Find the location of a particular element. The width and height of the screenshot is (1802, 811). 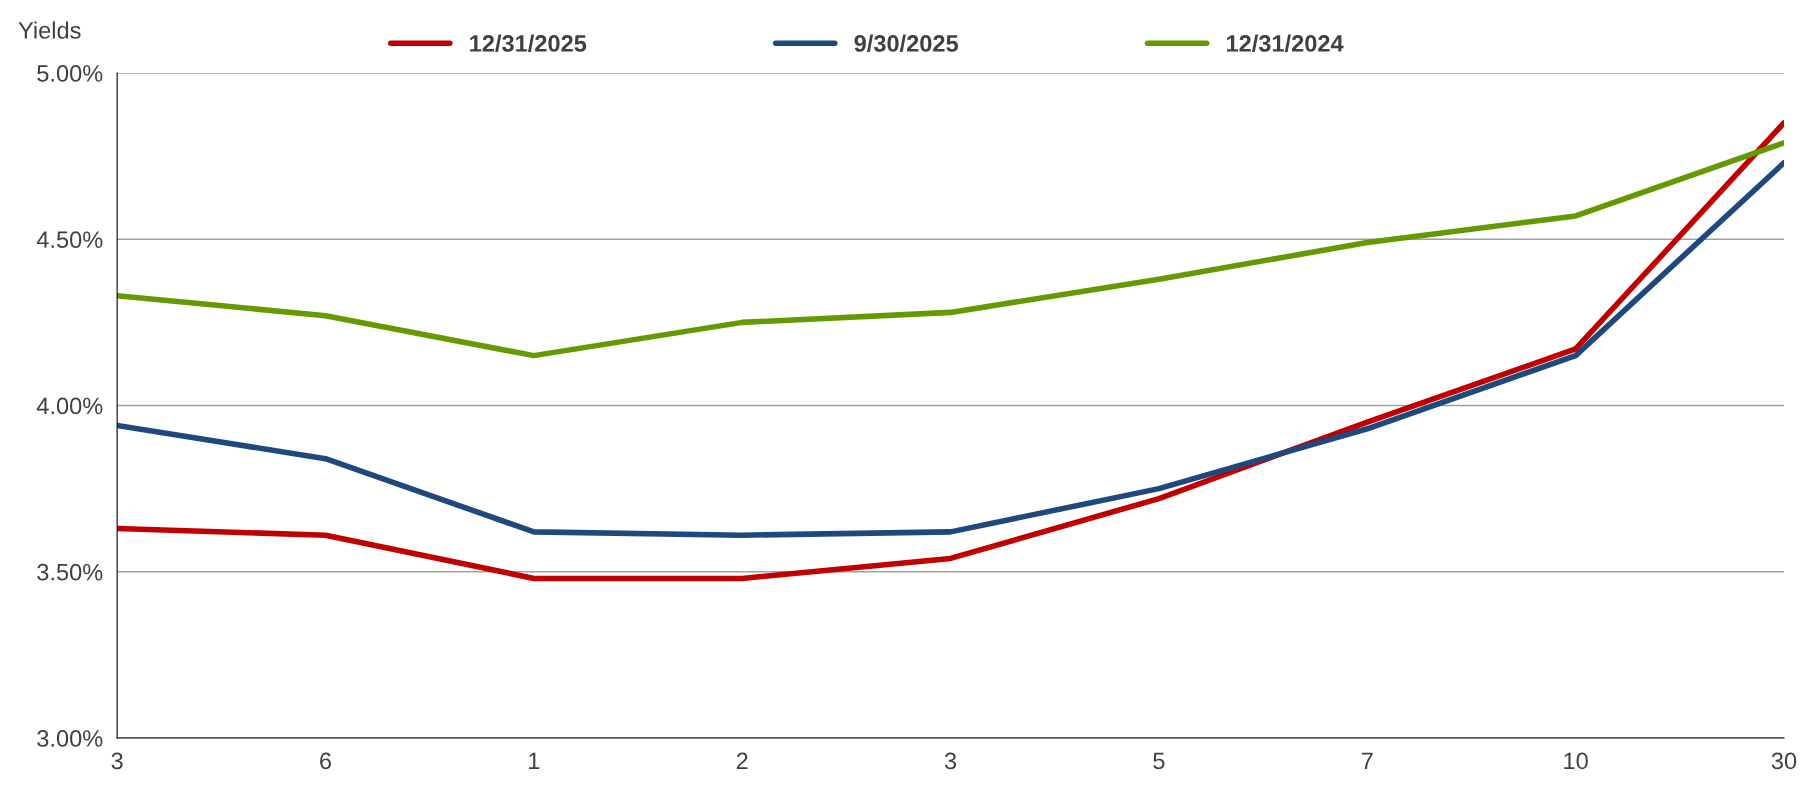

x-tick-label: 30 is located at coordinates (1784, 761).